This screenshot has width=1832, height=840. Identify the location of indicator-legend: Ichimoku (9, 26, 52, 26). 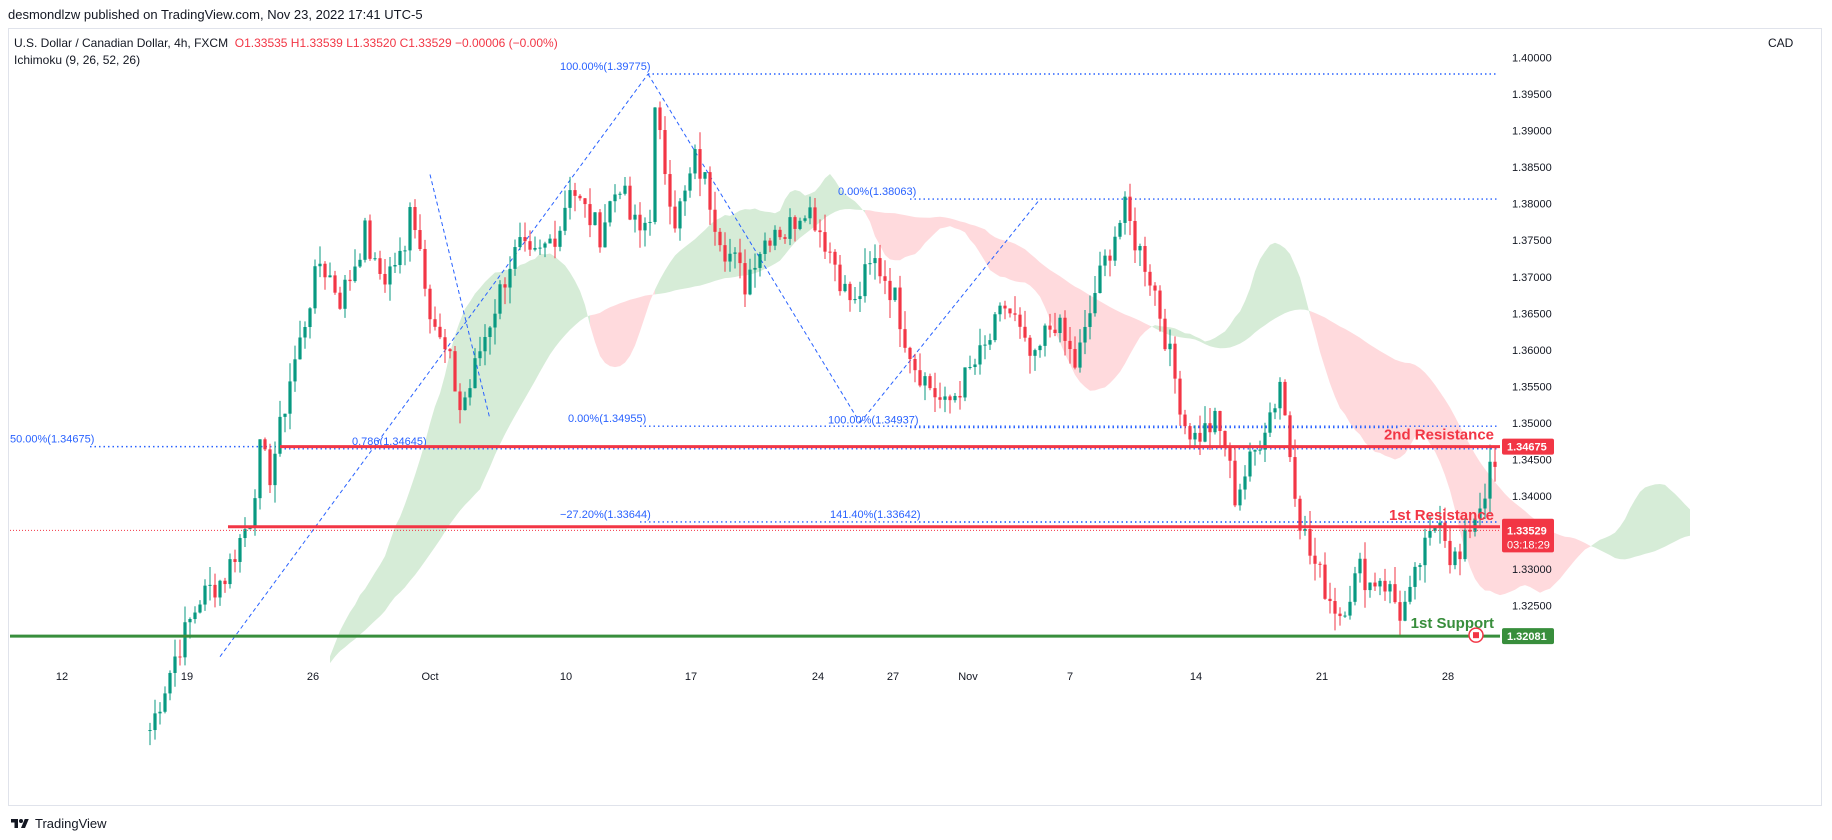
(77, 60).